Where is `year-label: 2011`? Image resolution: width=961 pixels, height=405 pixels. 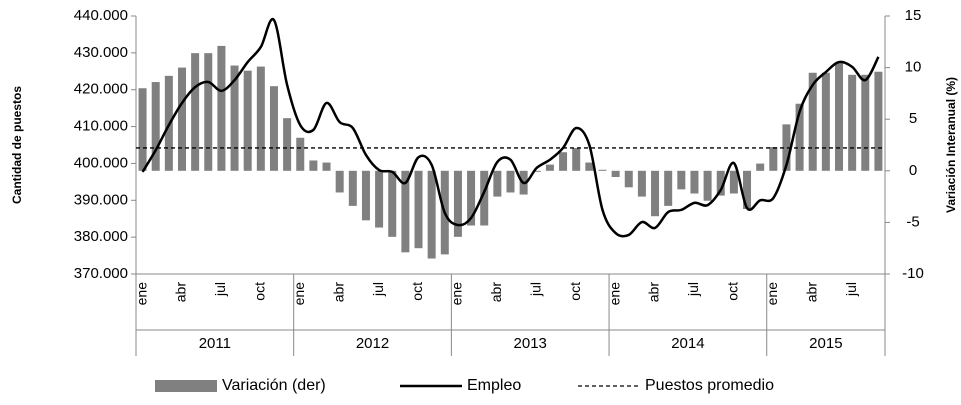
year-label: 2011 is located at coordinates (215, 343).